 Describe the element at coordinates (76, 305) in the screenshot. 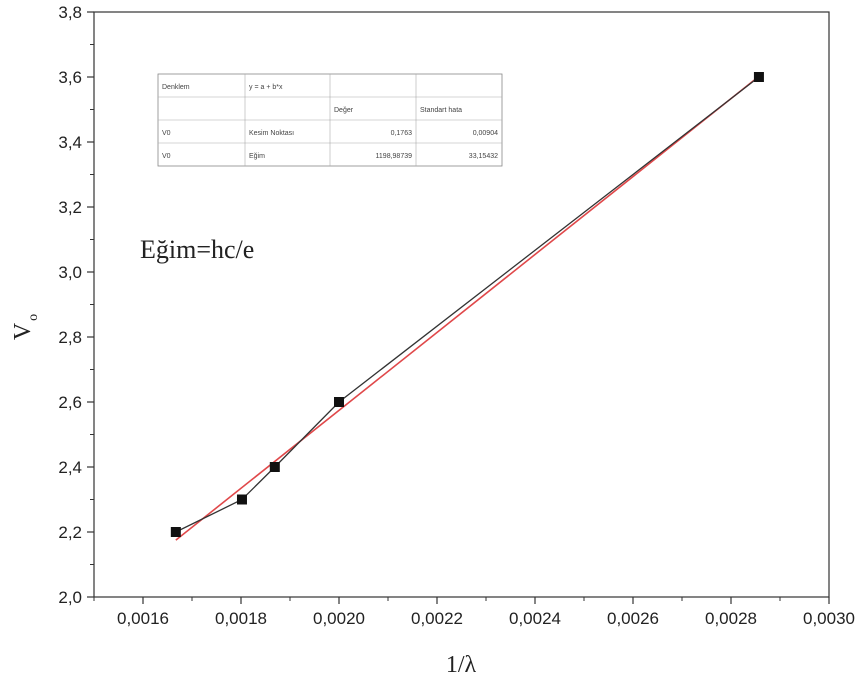

I see `y-axis-ticks: 2,0 2,2 2,4 2,6 2,8 3,0 3,2 3,4 3,6 3,8` at that location.